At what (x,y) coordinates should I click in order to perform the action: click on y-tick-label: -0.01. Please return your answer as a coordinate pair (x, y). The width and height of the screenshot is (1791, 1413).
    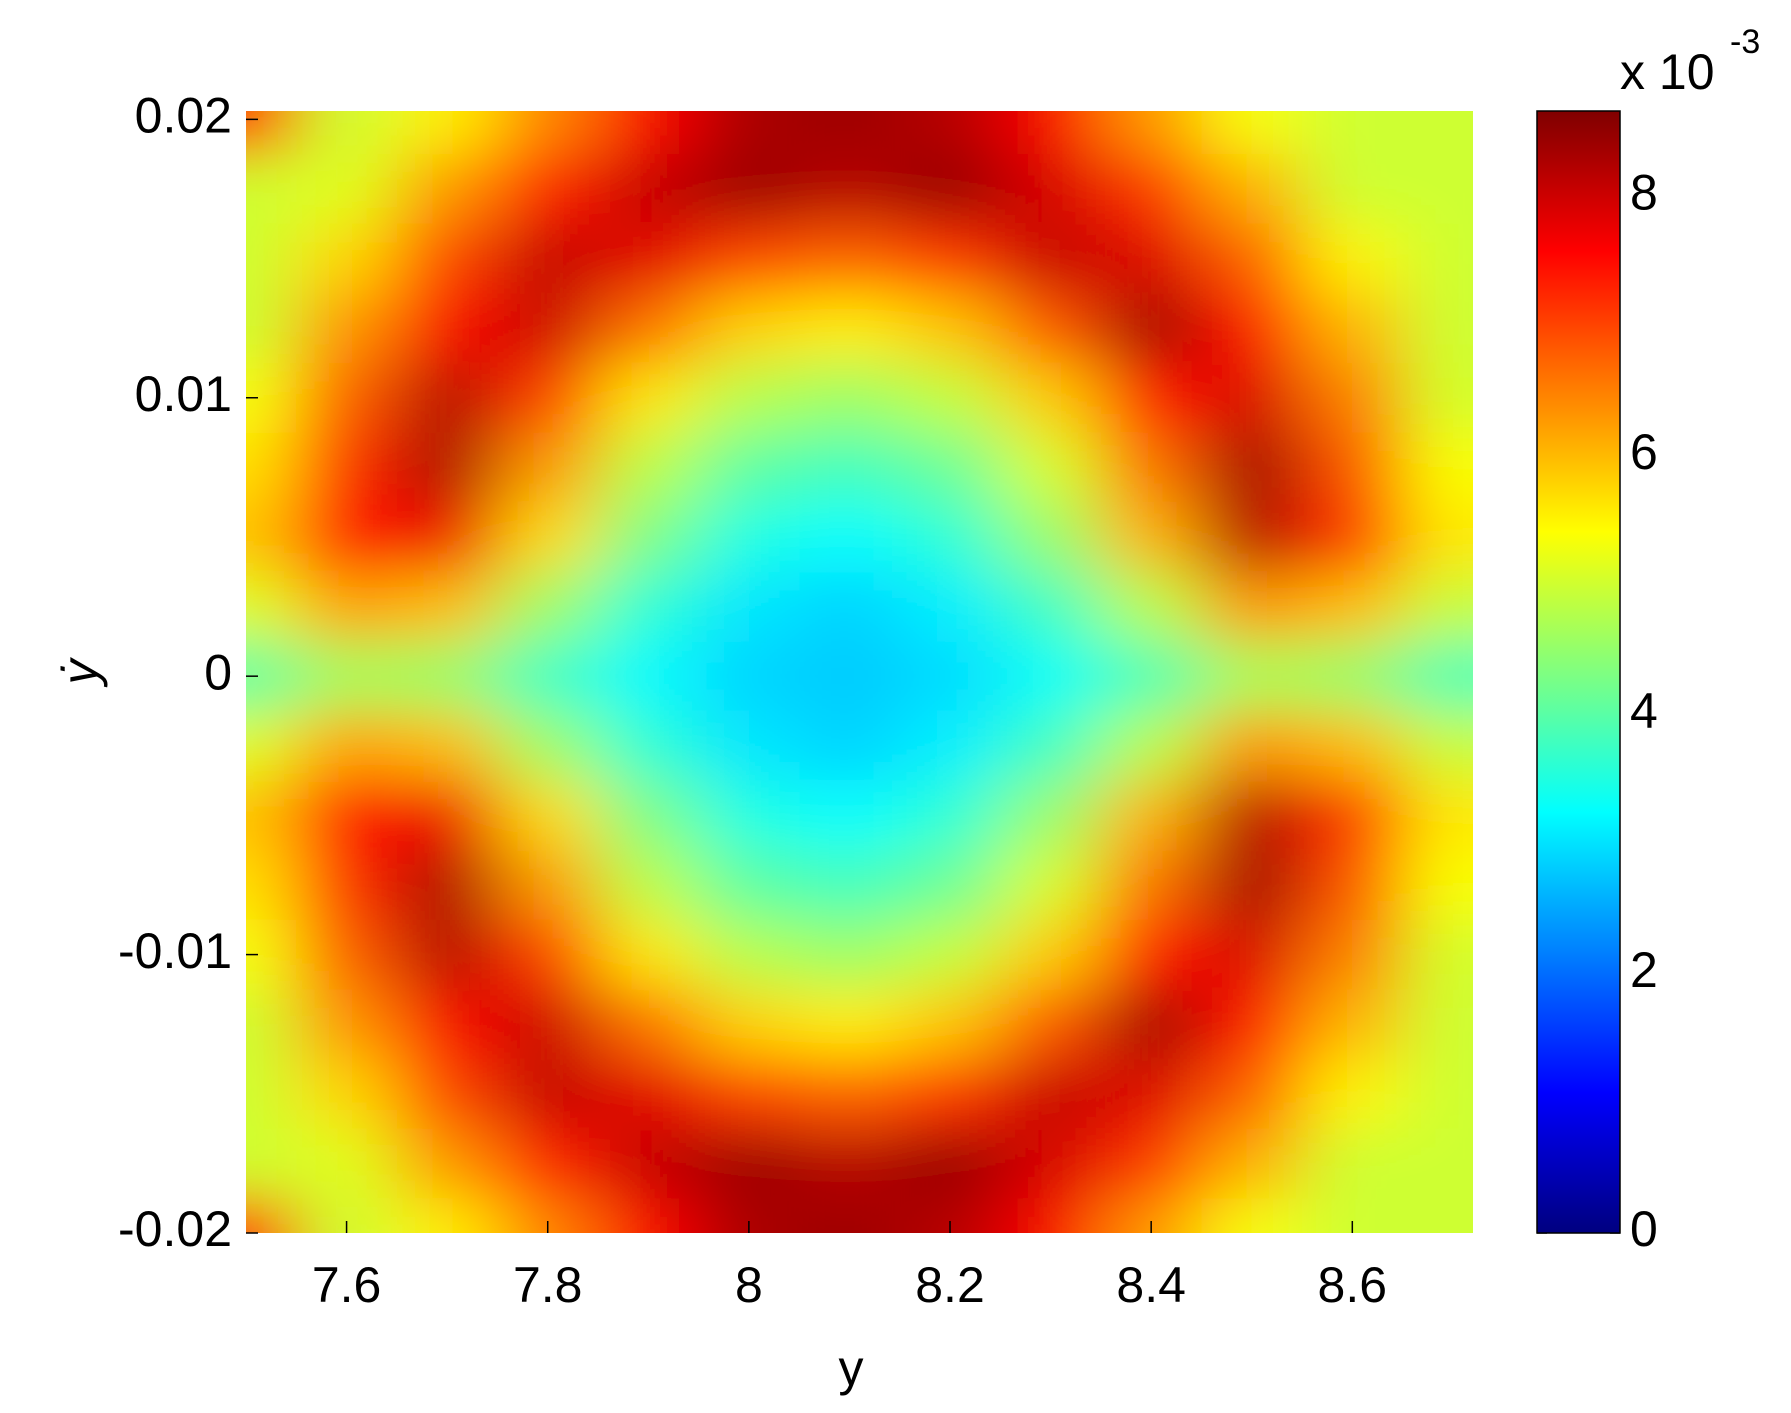
    Looking at the image, I should click on (175, 951).